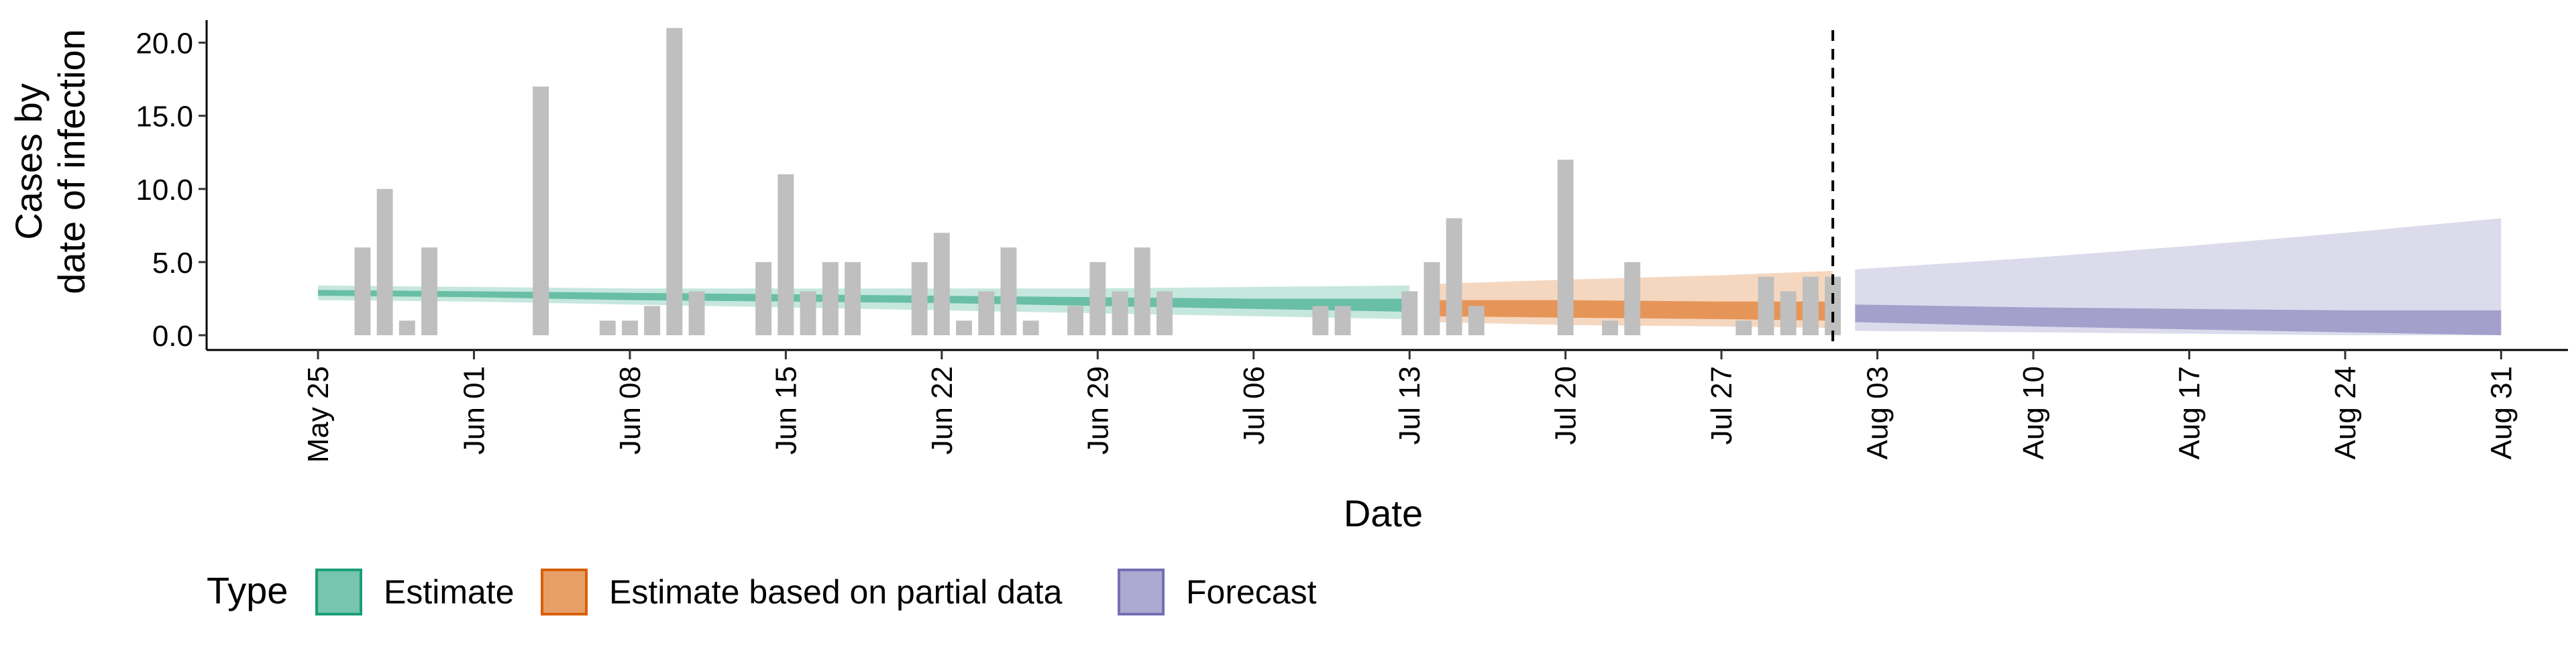 The image size is (2576, 647). Describe the element at coordinates (2178, 276) in the screenshot. I see `series-2-outer-band` at that location.